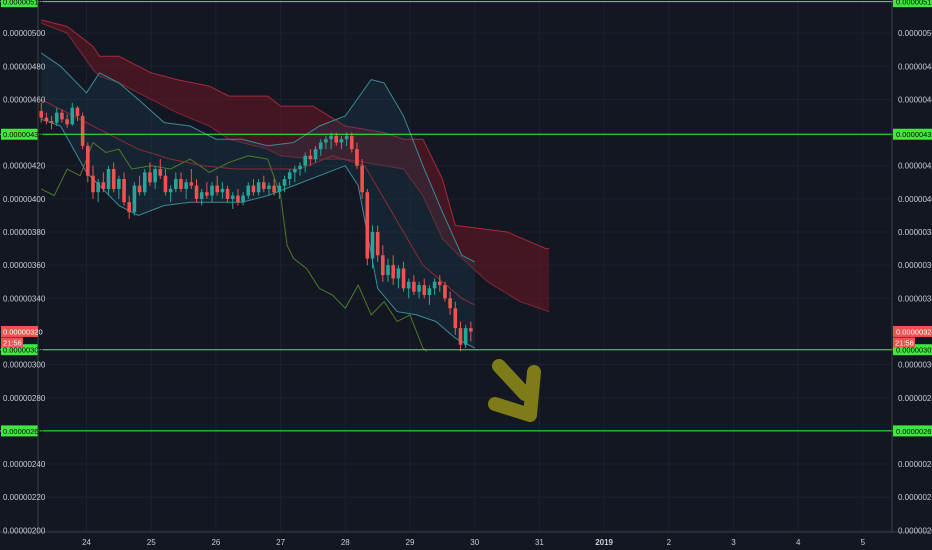 The image size is (932, 550). I want to click on y-tick-label-right: 0.00000360, so click(915, 265).